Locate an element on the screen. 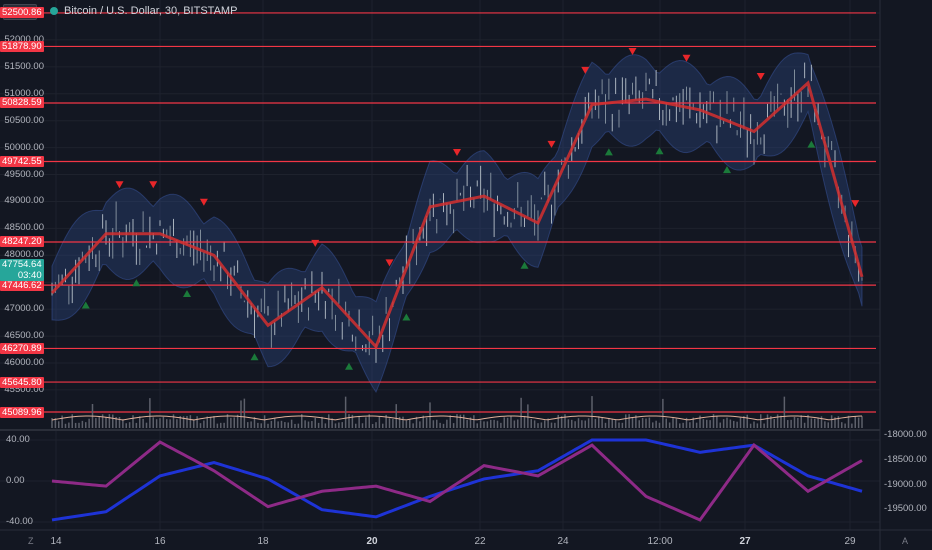 This screenshot has width=932, height=550. oscillator-tick-label: -40.00 is located at coordinates (19, 521).